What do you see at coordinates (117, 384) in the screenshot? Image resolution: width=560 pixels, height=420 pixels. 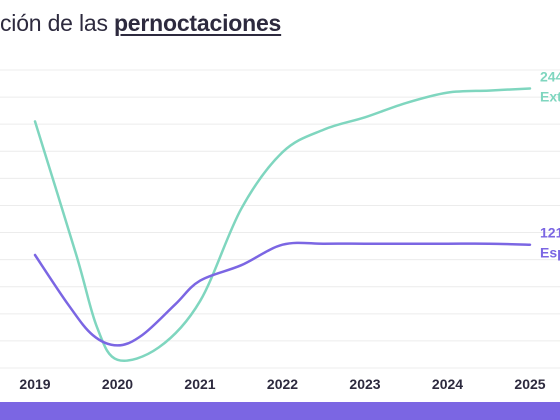 I see `x-tick-label: 2020` at bounding box center [117, 384].